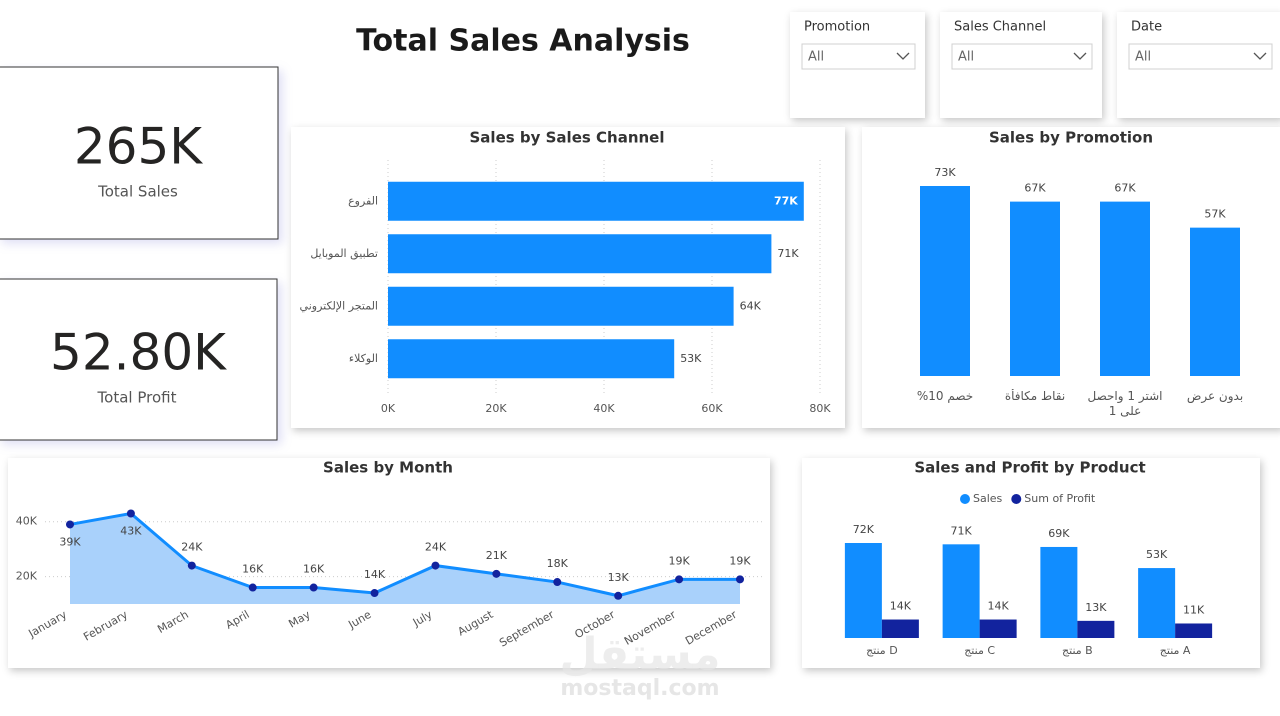 The width and height of the screenshot is (1280, 716). What do you see at coordinates (639, 688) in the screenshot?
I see `watermark: mostaql.com` at bounding box center [639, 688].